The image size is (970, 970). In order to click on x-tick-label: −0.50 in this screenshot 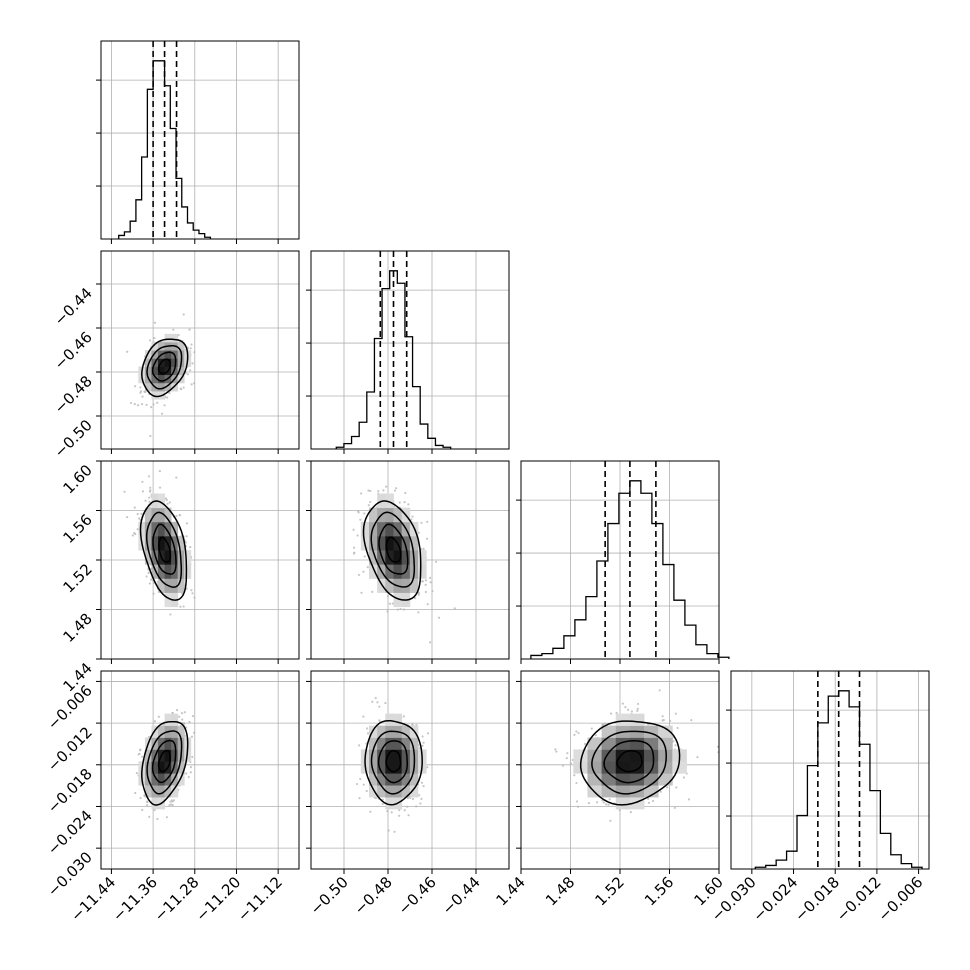, I will do `click(329, 895)`.